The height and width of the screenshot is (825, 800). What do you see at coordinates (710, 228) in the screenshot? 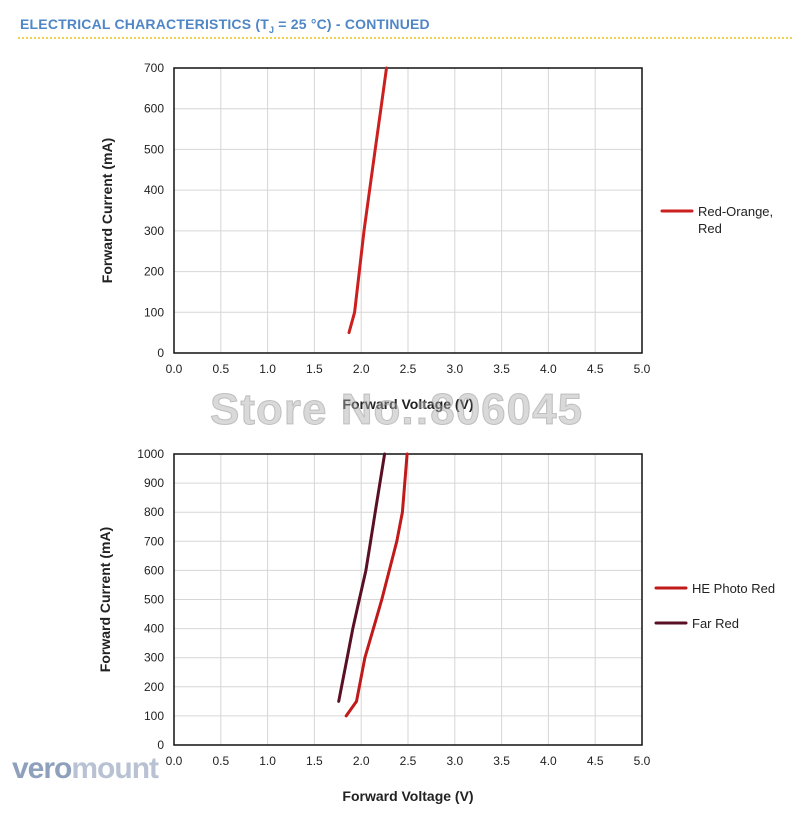
I see `legend-label-line2: Red` at bounding box center [710, 228].